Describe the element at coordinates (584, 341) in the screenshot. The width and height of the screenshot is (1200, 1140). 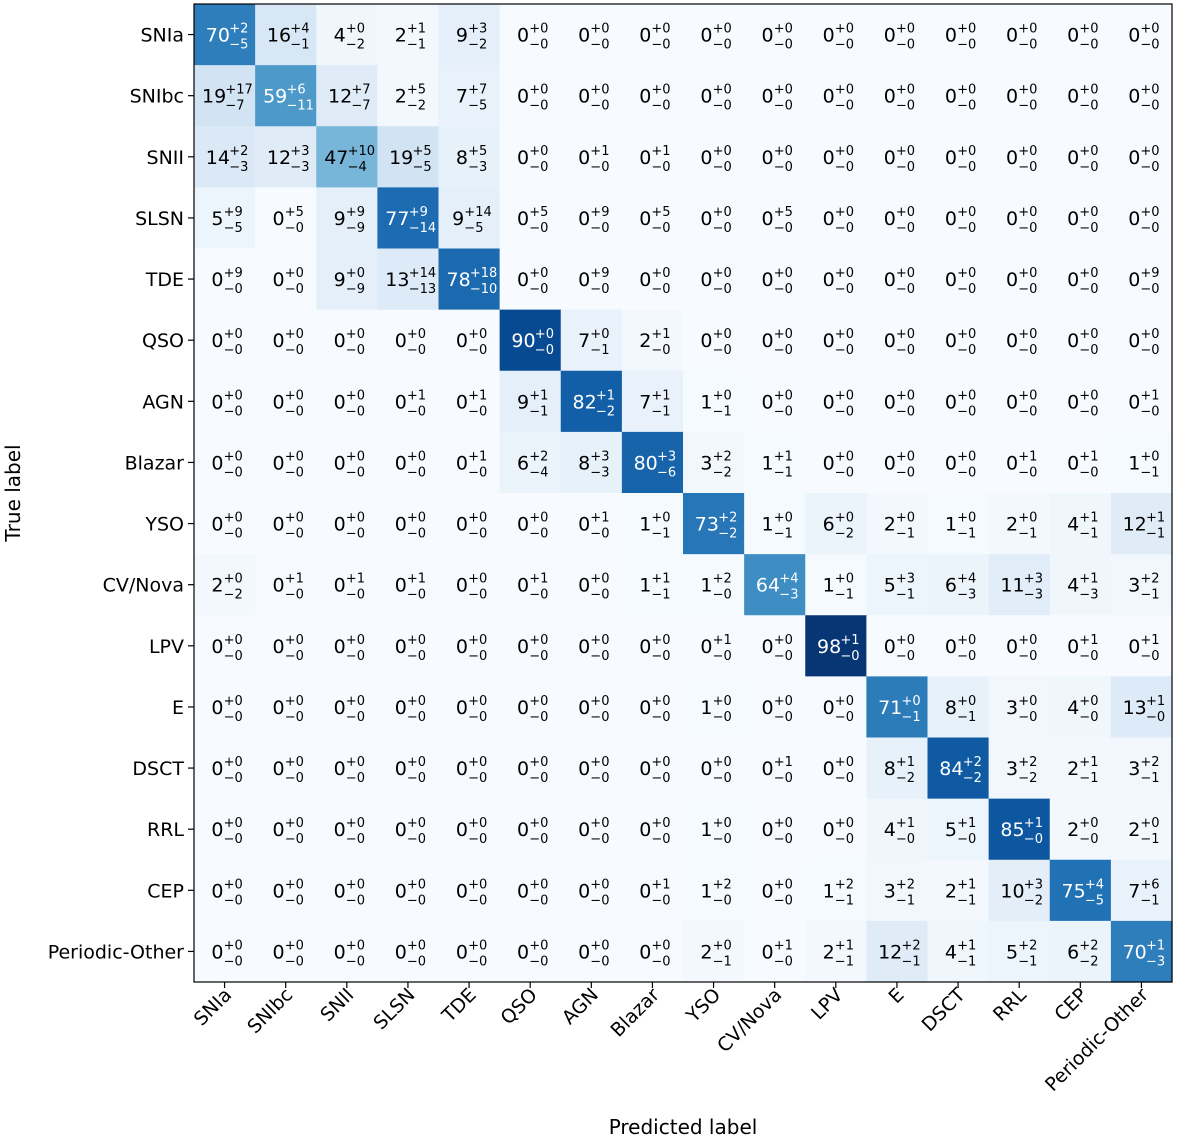
I see `cell-value: 7` at that location.